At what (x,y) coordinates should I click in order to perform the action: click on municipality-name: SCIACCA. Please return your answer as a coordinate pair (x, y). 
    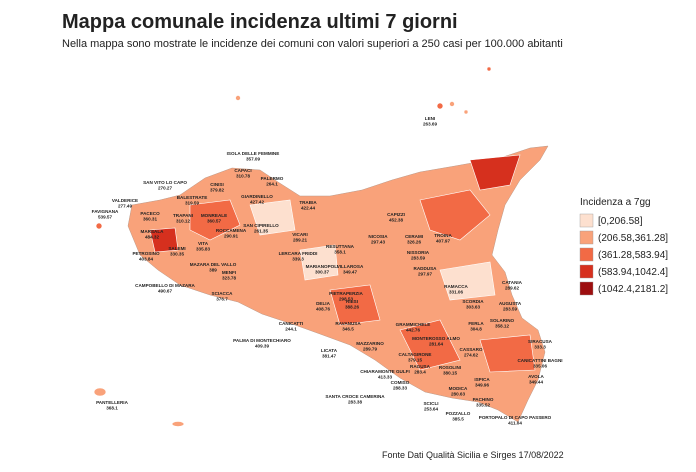
    Looking at the image, I should click on (223, 293).